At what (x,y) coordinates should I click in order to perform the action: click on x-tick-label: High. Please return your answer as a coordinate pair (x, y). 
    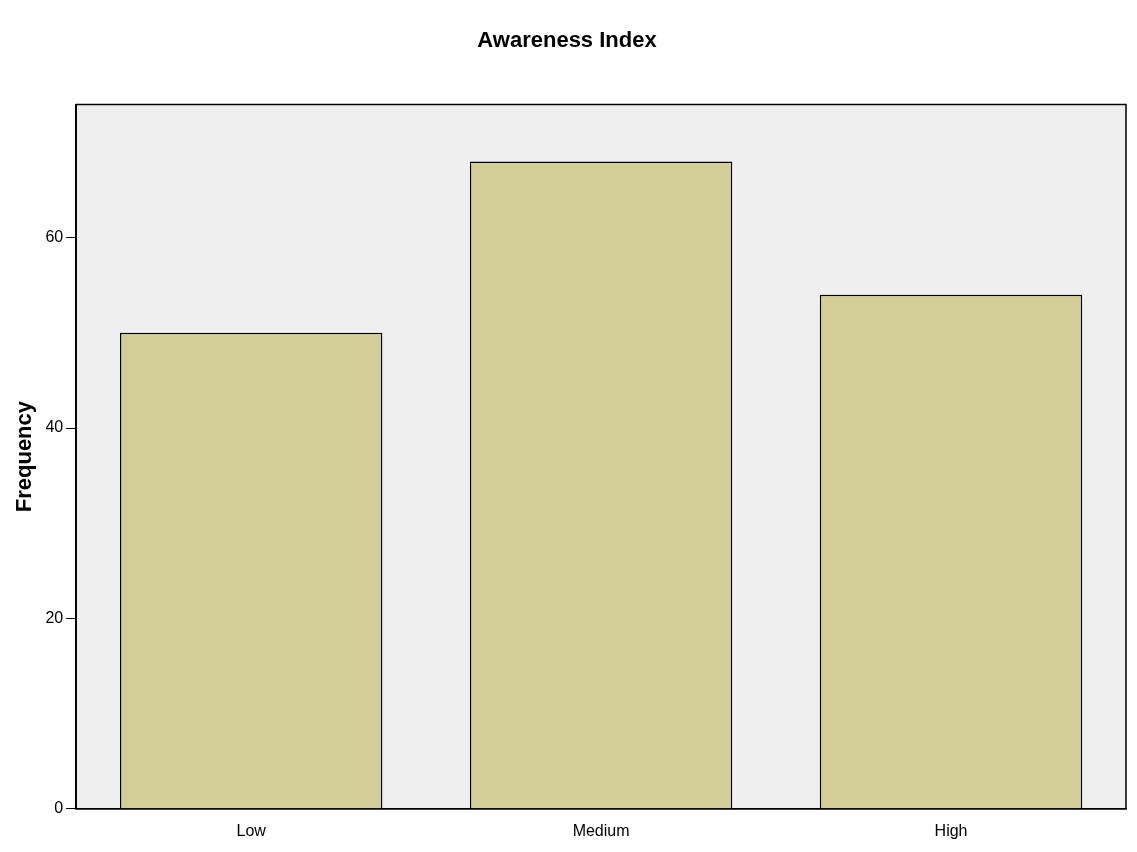
    Looking at the image, I should click on (951, 830).